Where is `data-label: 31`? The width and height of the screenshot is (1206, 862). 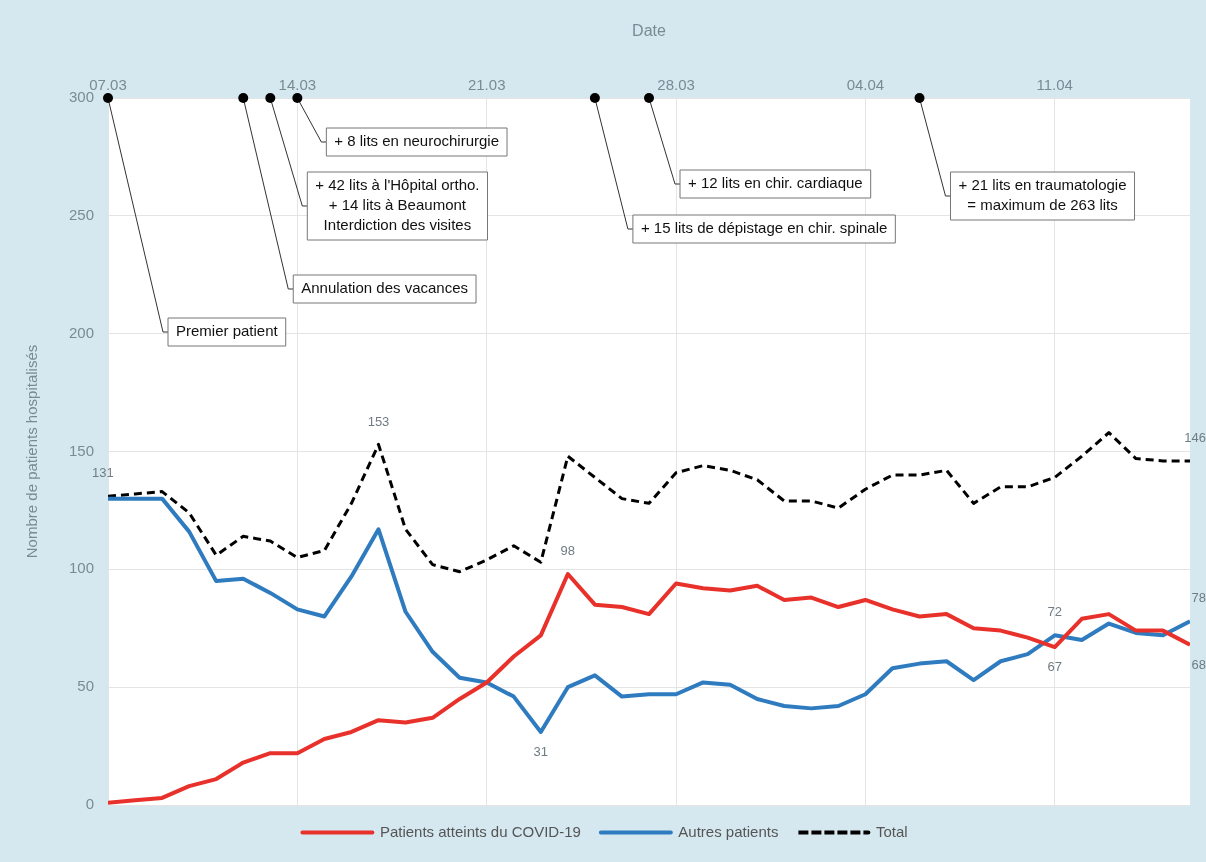 data-label: 31 is located at coordinates (541, 752).